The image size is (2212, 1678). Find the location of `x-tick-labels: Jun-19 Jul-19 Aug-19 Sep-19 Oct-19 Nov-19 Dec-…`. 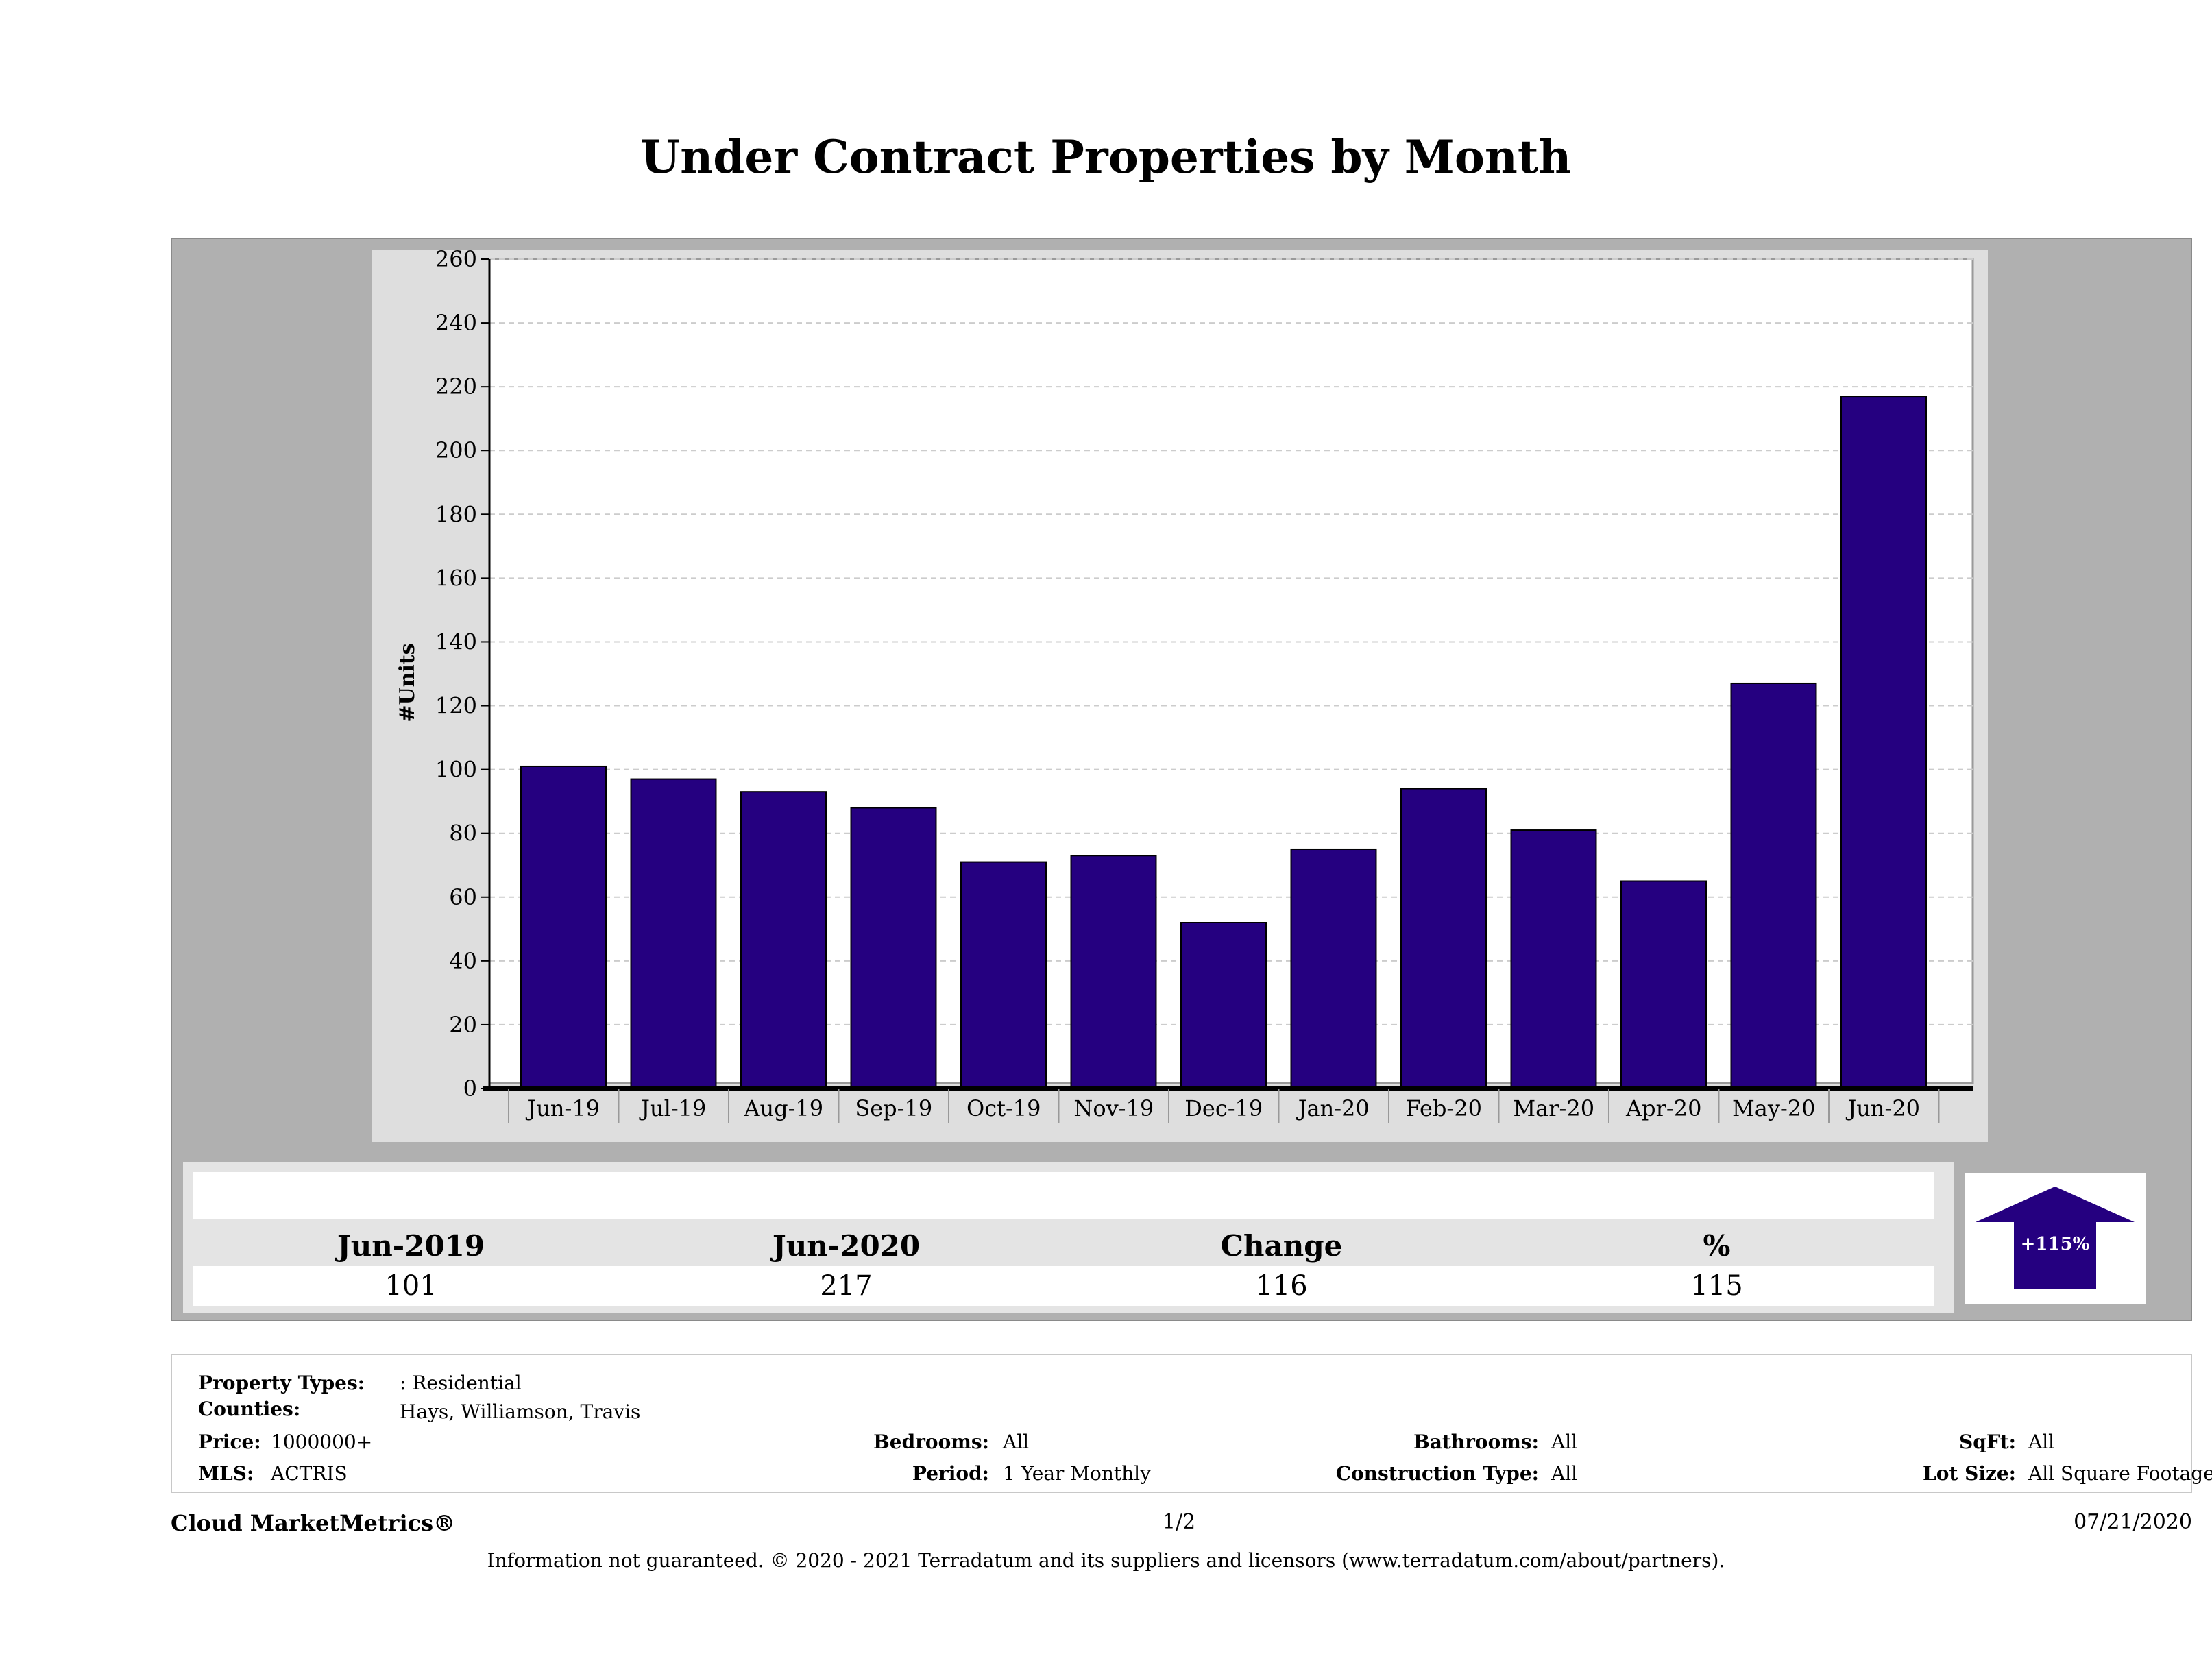

x-tick-labels: Jun-19 Jul-19 Aug-19 Sep-19 Oct-19 Nov-19 Dec-… is located at coordinates (1223, 1108).